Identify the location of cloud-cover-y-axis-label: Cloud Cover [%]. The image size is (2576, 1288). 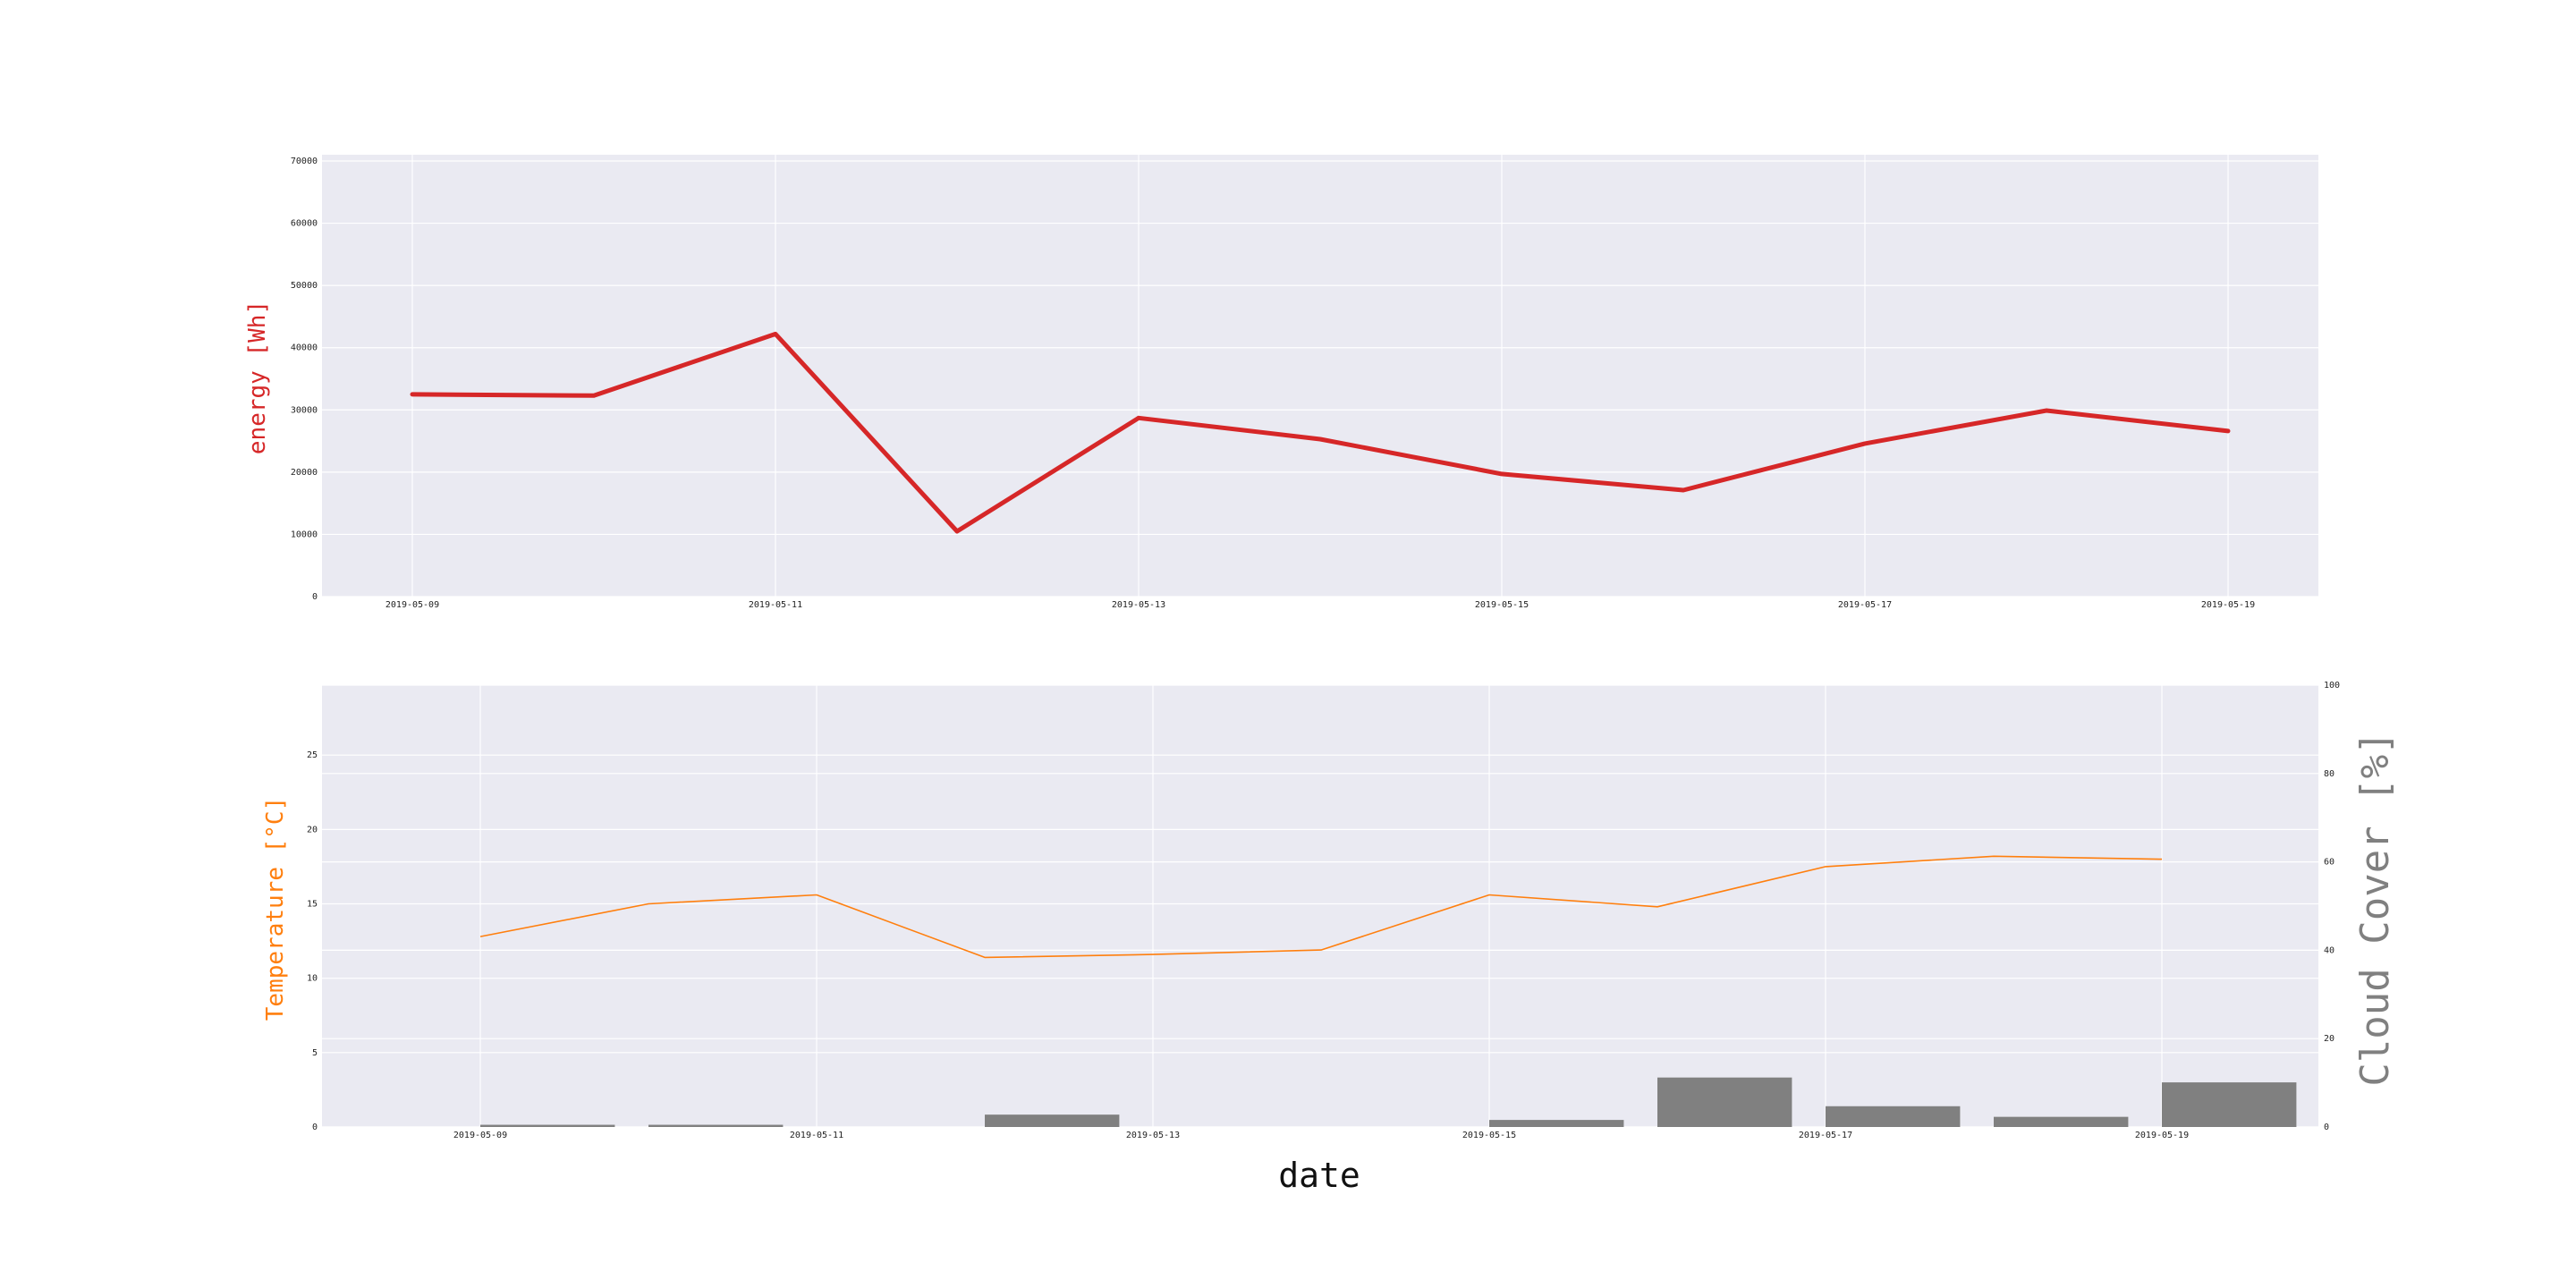
(2375, 908).